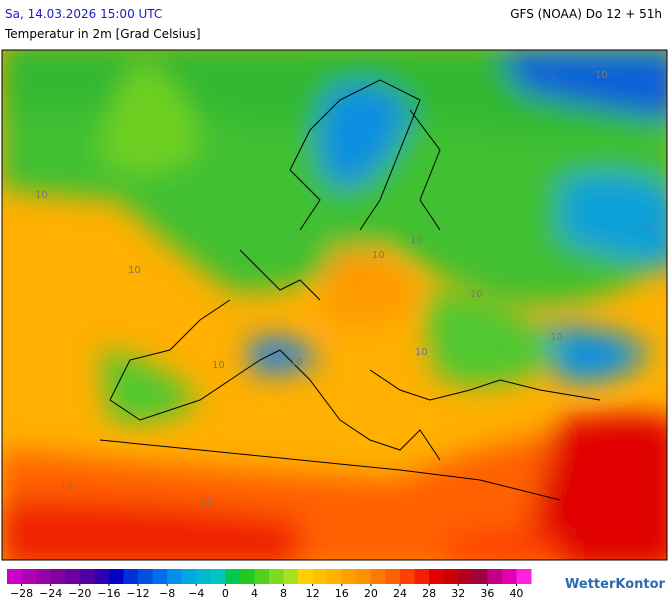  Describe the element at coordinates (313, 593) in the screenshot. I see `colorbar-label: 12` at that location.